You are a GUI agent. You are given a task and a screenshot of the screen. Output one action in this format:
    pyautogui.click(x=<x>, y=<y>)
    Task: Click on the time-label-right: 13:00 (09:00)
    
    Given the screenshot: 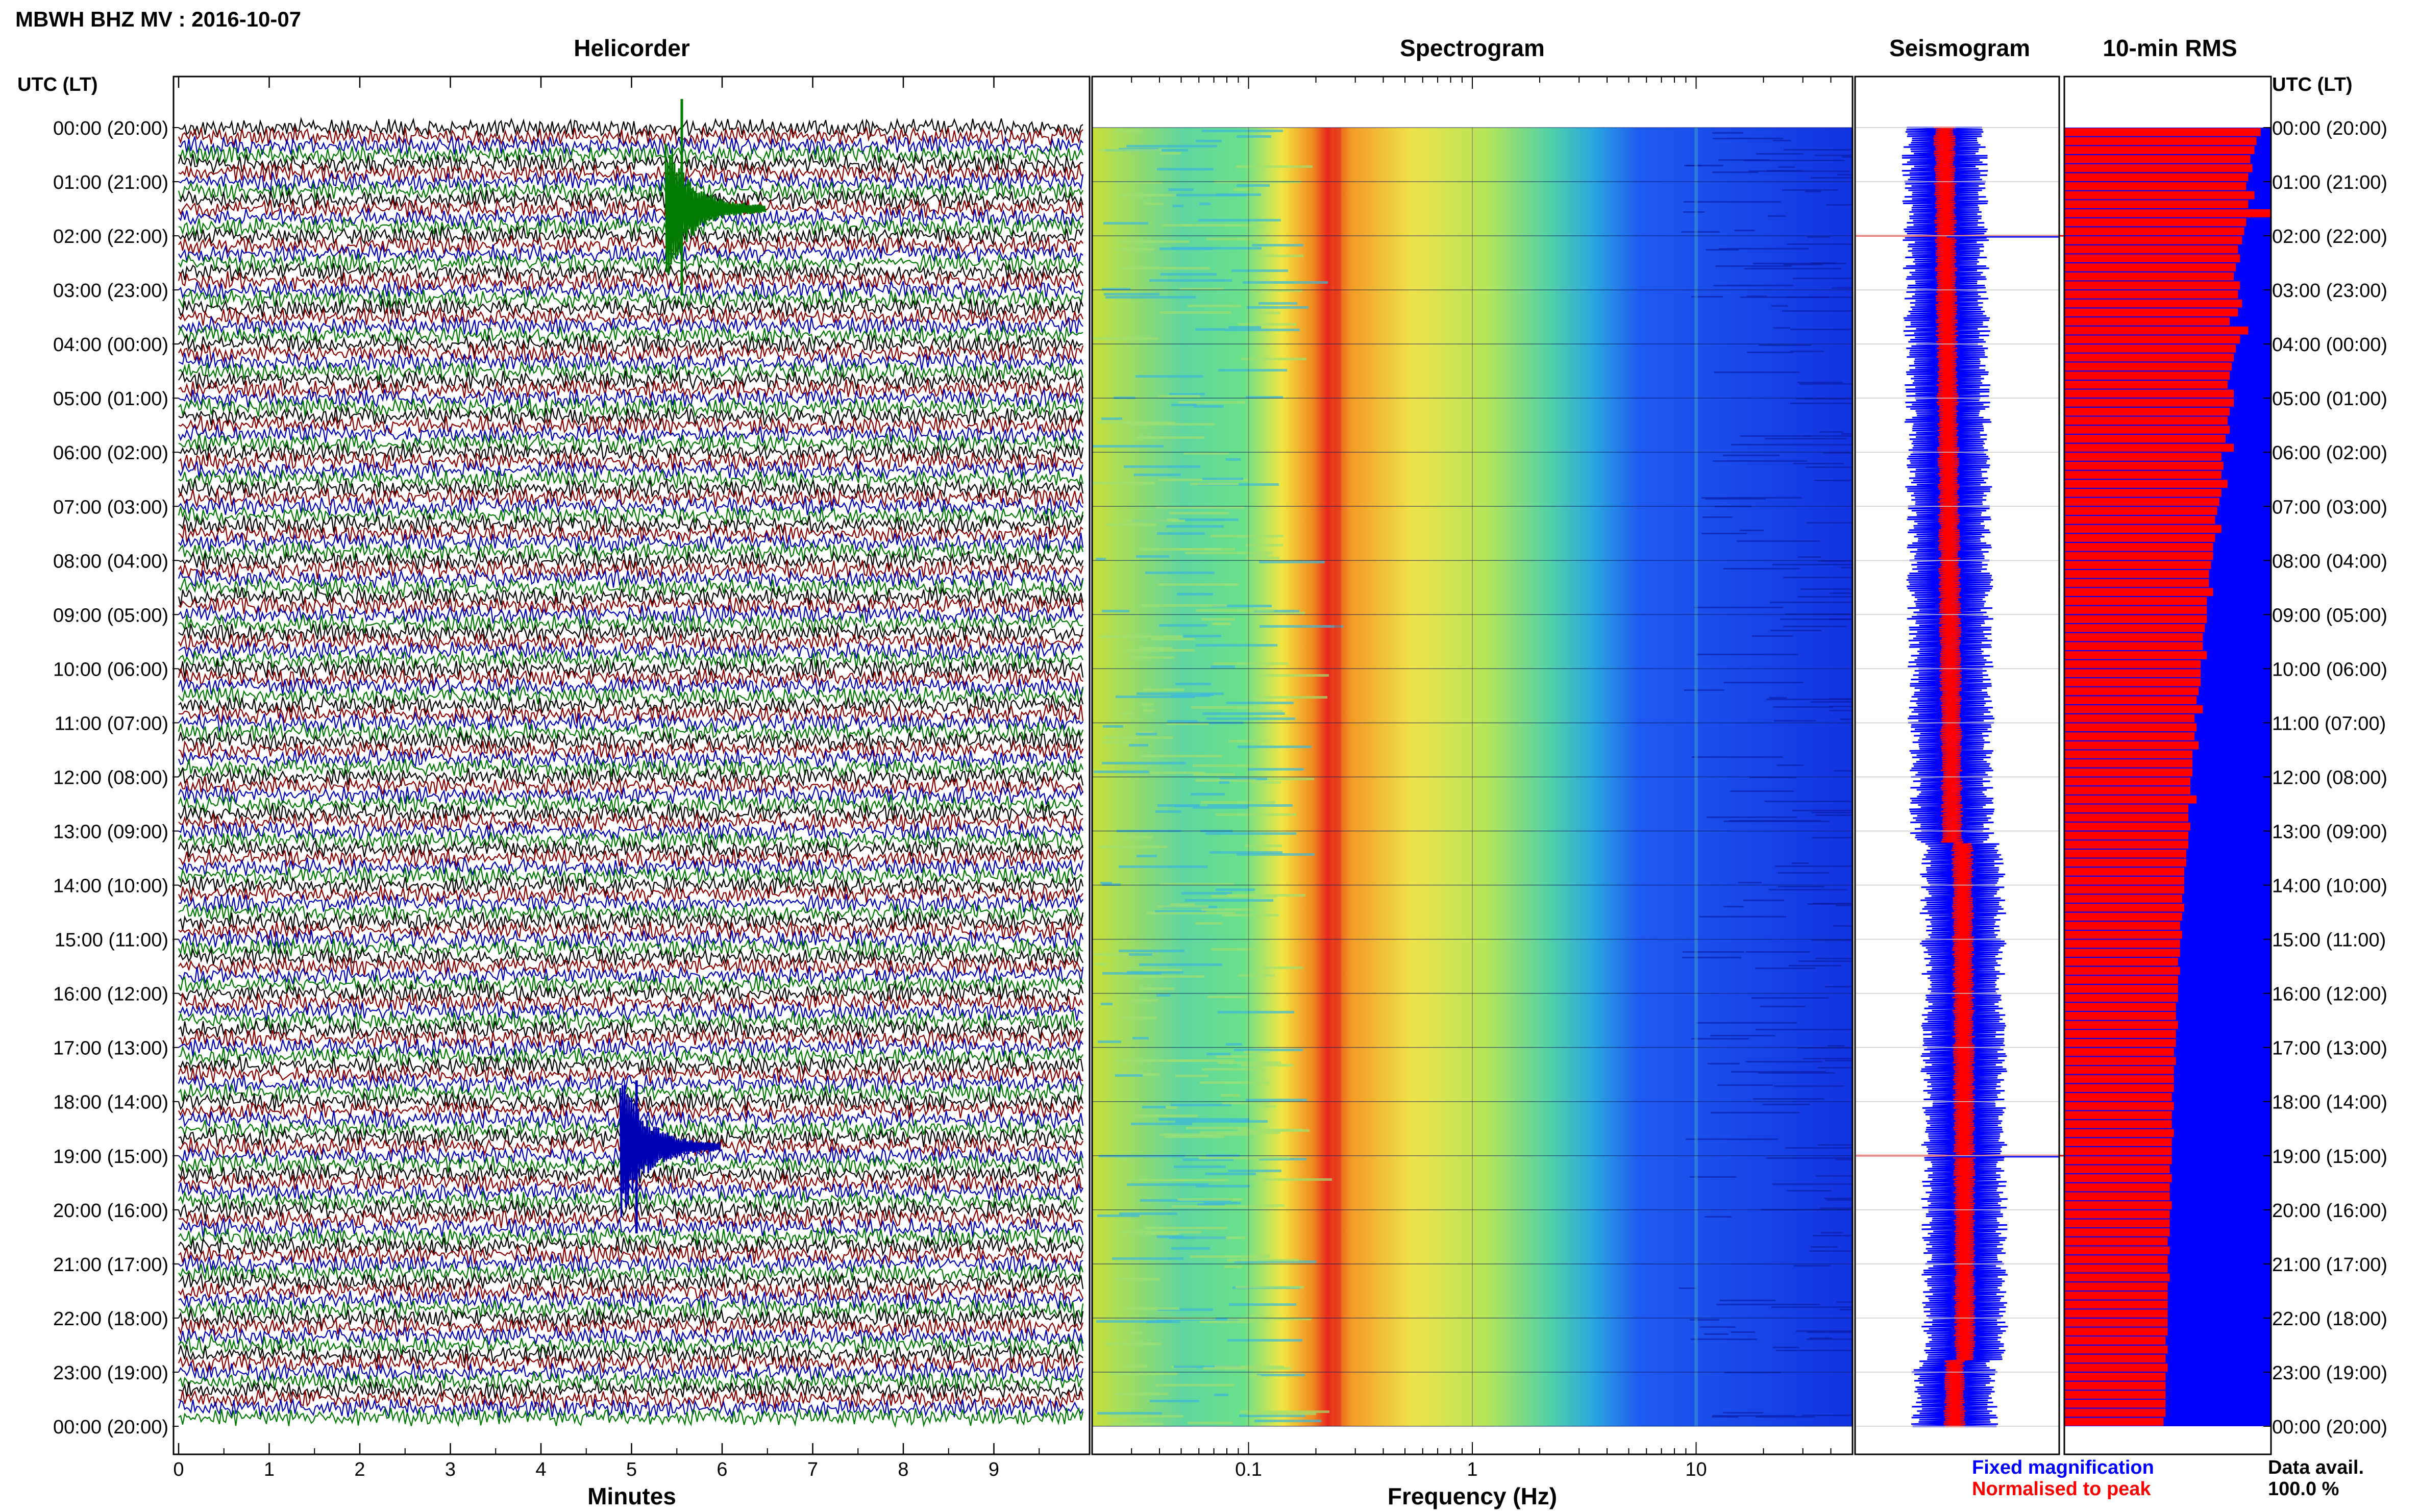 What is the action you would take?
    pyautogui.click(x=2329, y=832)
    